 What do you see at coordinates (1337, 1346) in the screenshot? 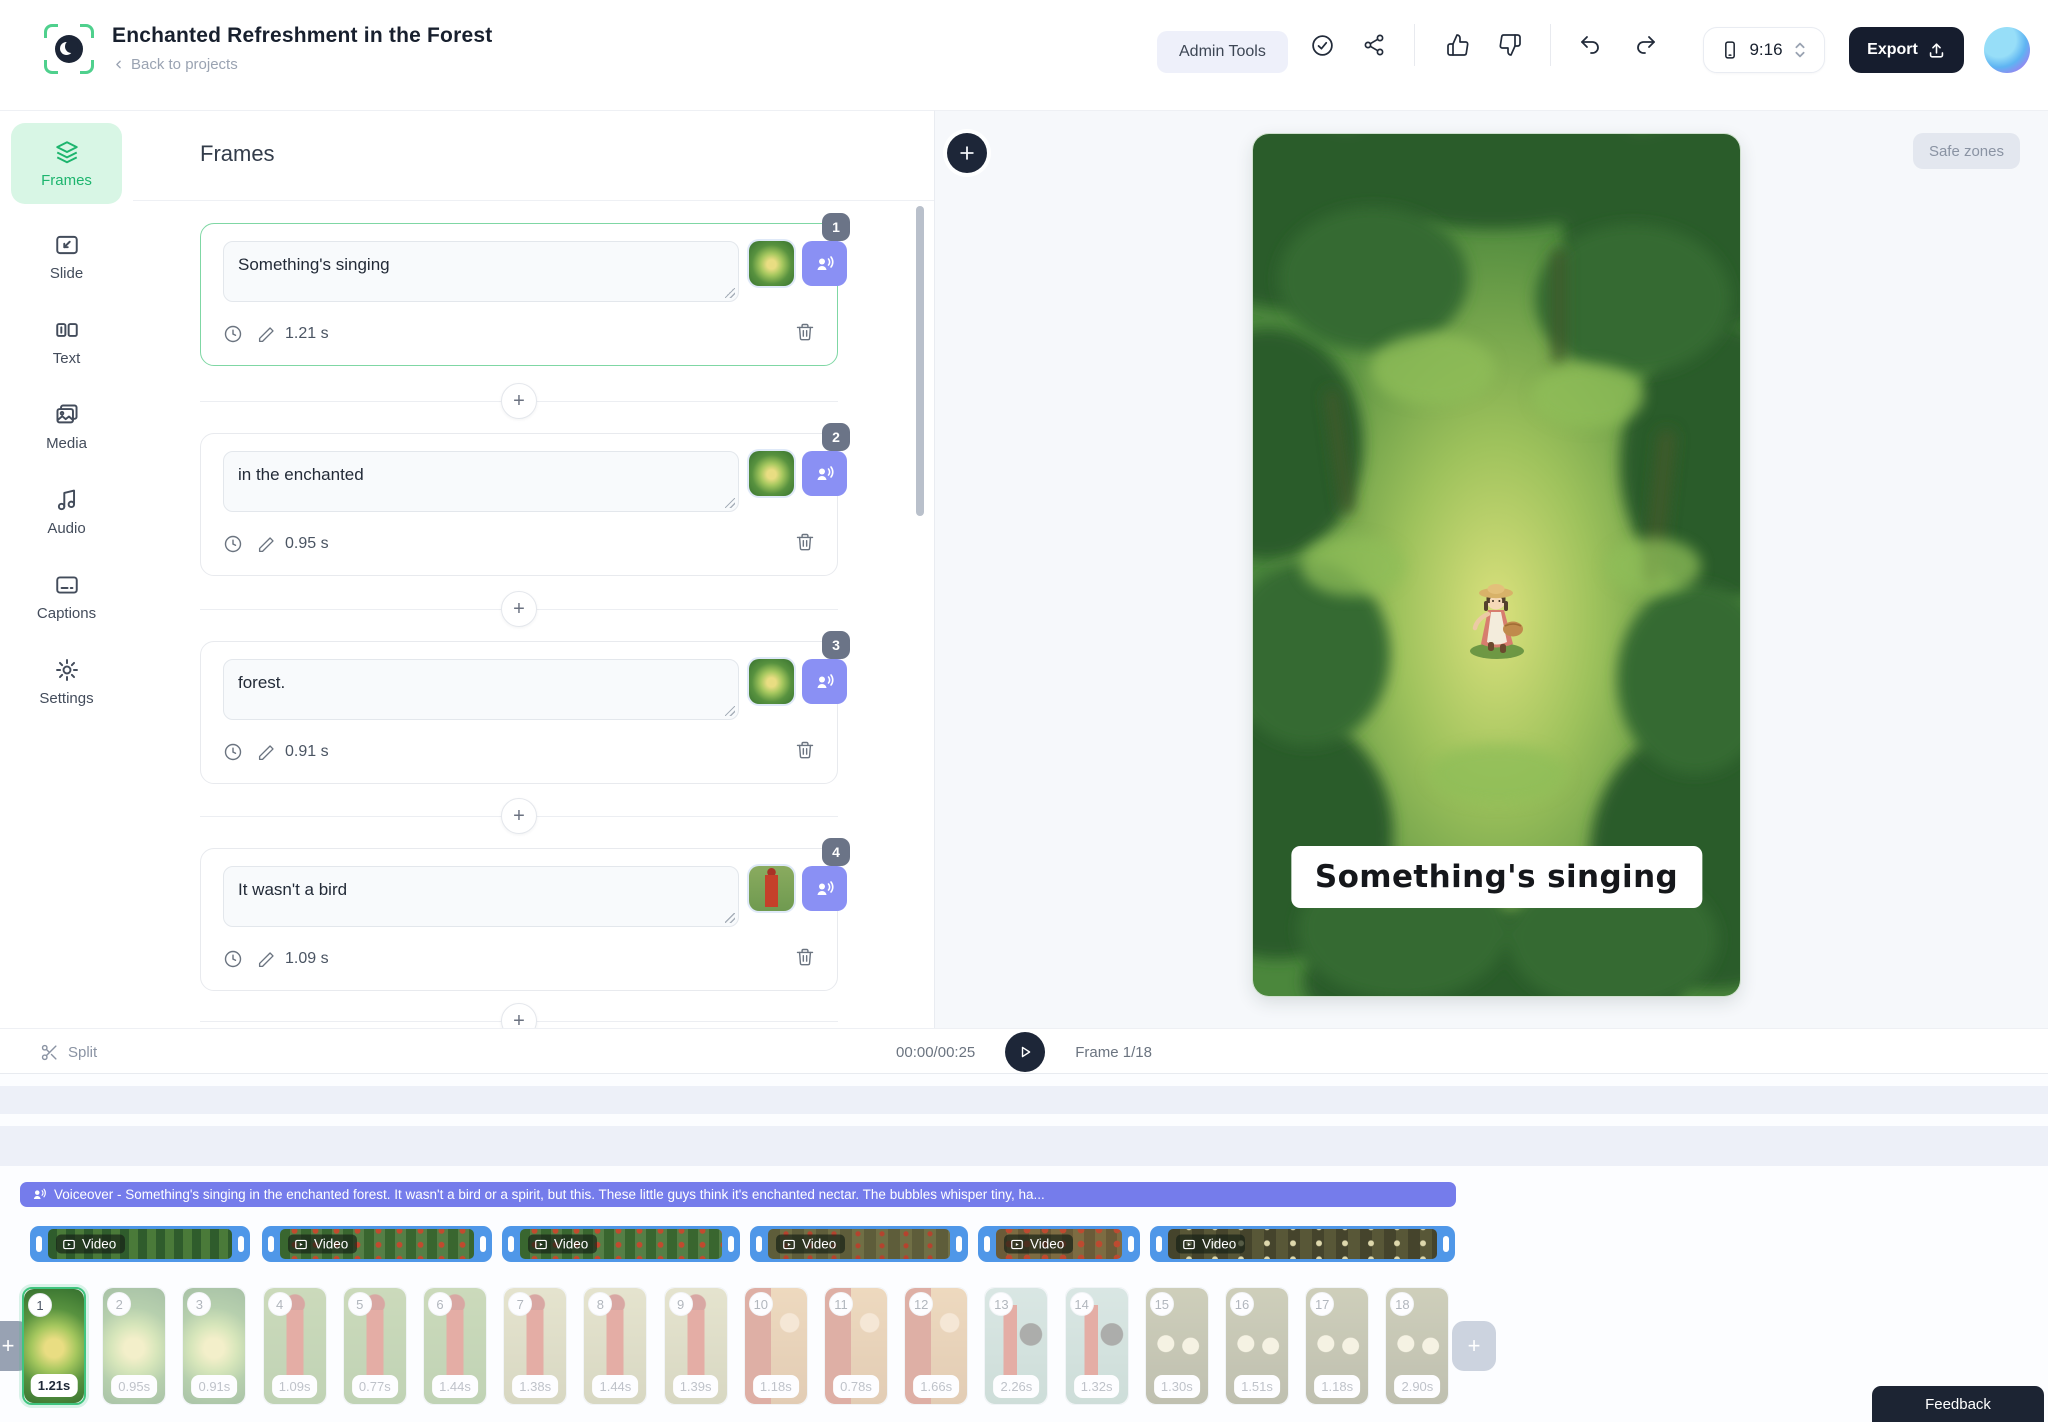
I see `frame-thumbnail-17: 17 1.18s` at bounding box center [1337, 1346].